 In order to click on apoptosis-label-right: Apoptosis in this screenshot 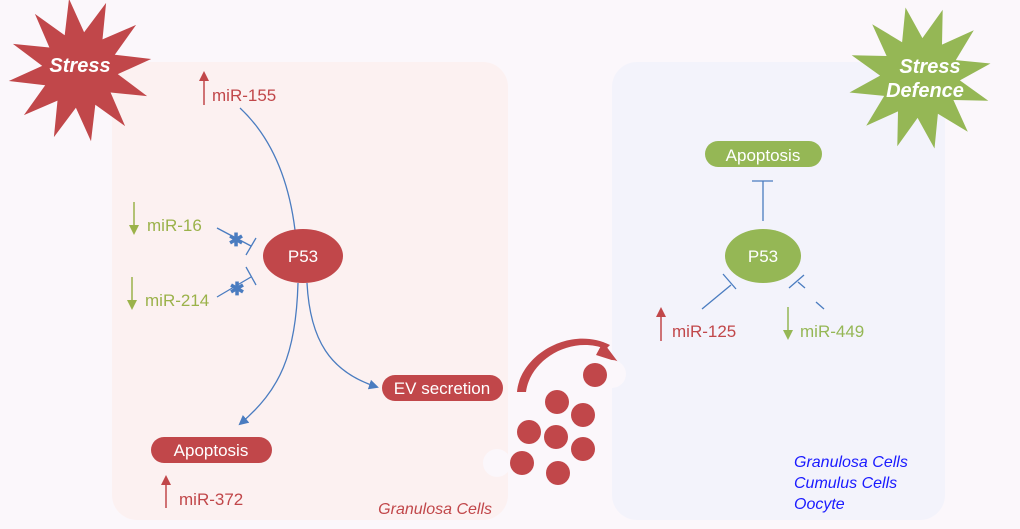, I will do `click(763, 155)`.